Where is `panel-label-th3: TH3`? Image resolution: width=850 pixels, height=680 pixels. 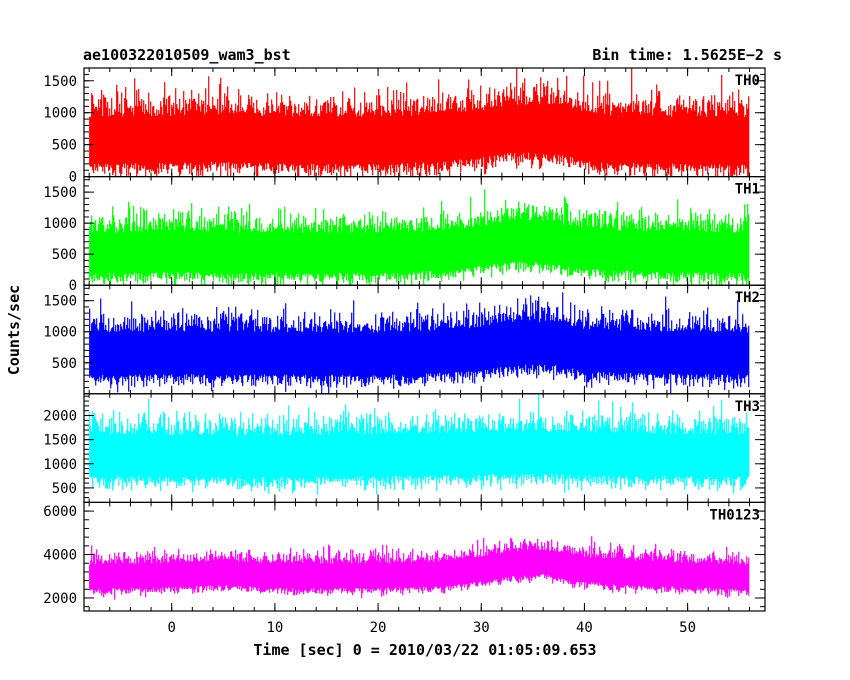
panel-label-th3: TH3 is located at coordinates (747, 407).